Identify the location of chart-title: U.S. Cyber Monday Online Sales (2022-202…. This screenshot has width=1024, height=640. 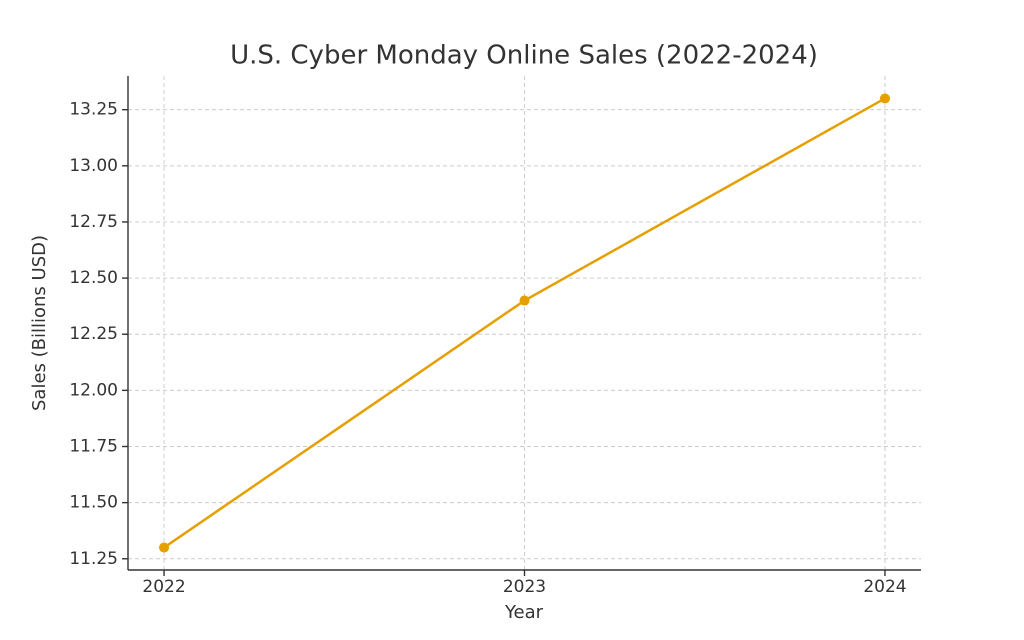
(524, 56).